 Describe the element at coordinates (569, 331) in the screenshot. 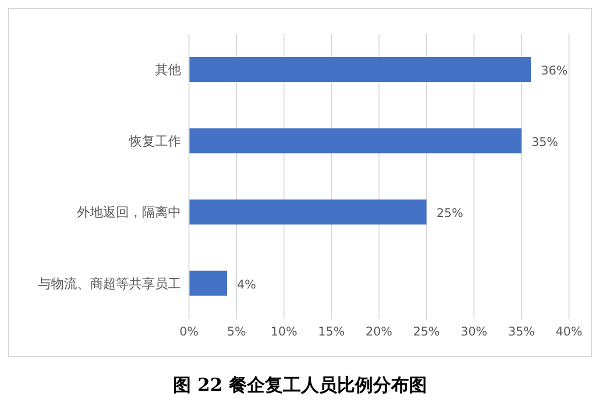

I see `x-tick-label: 40%` at that location.